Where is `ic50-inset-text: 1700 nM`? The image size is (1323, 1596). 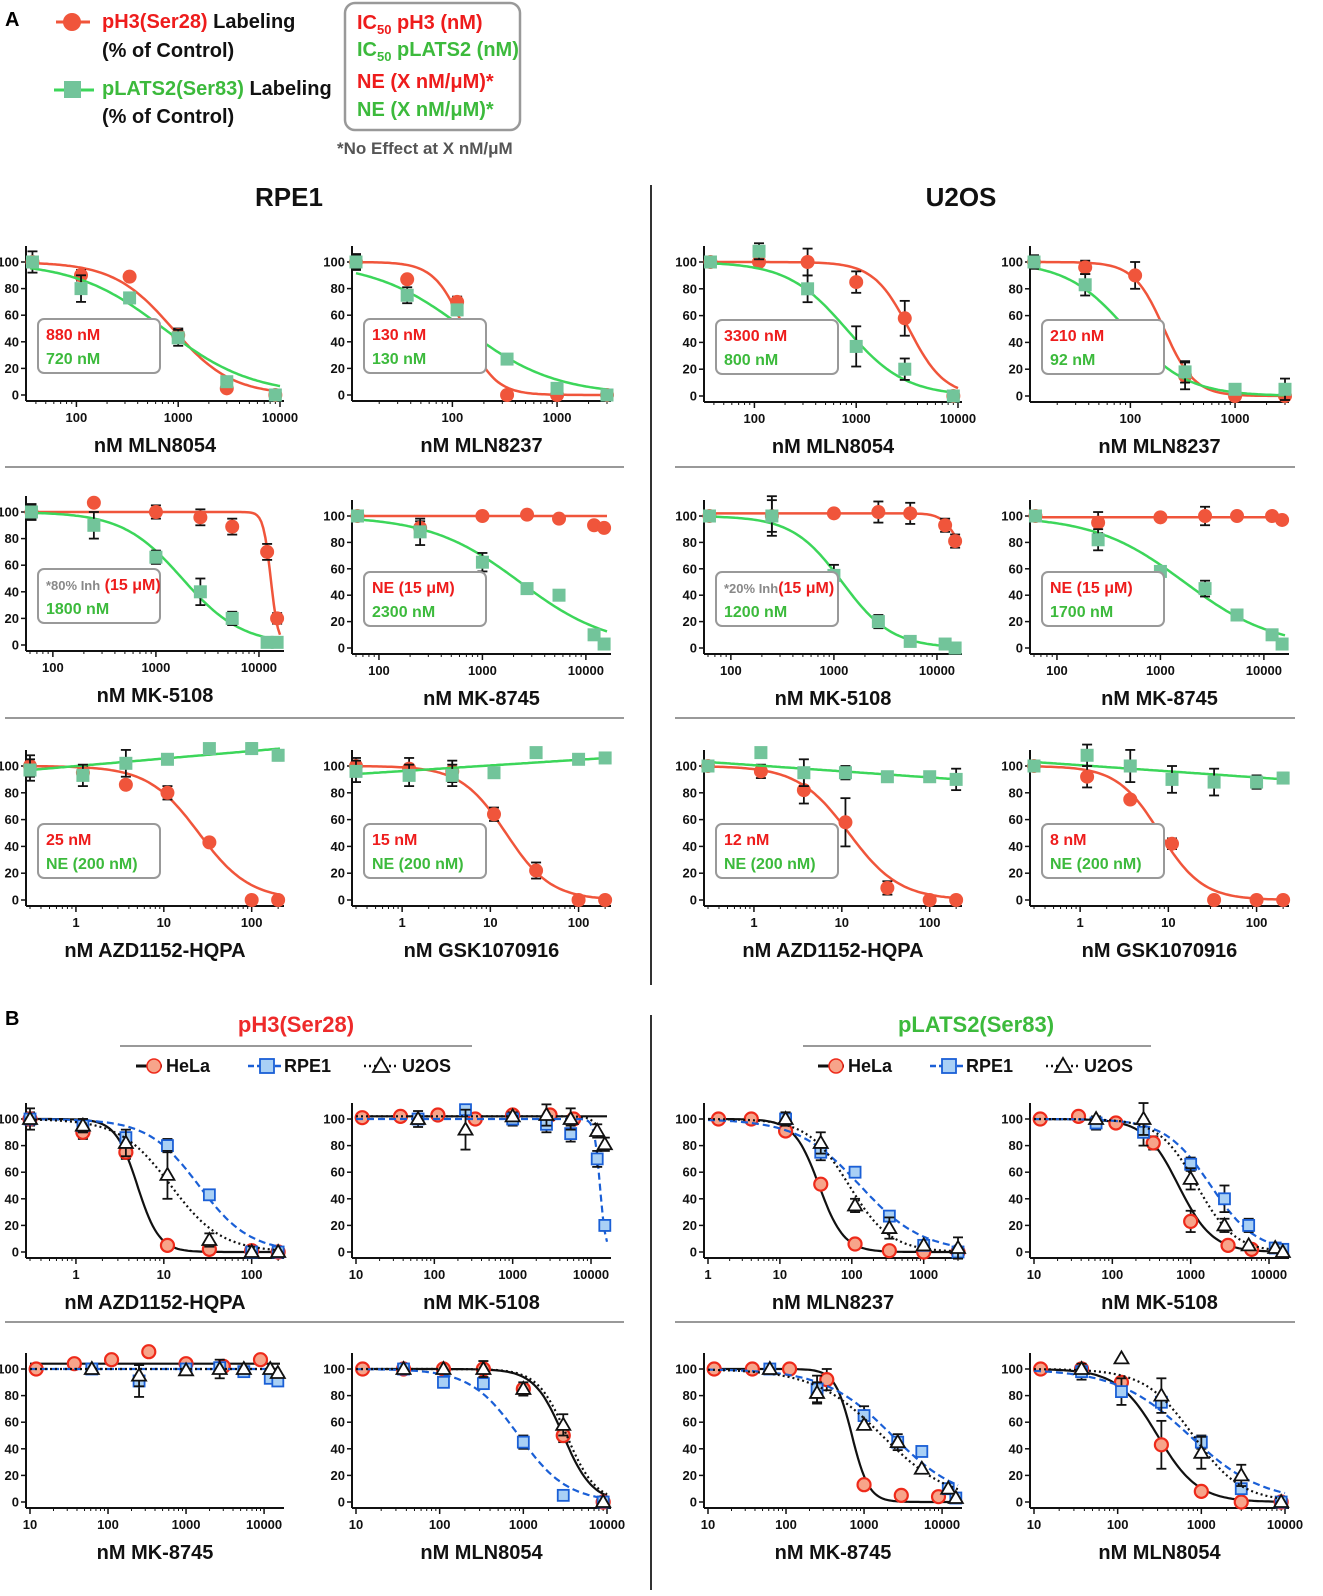
ic50-inset-text: 1700 nM is located at coordinates (1081, 612).